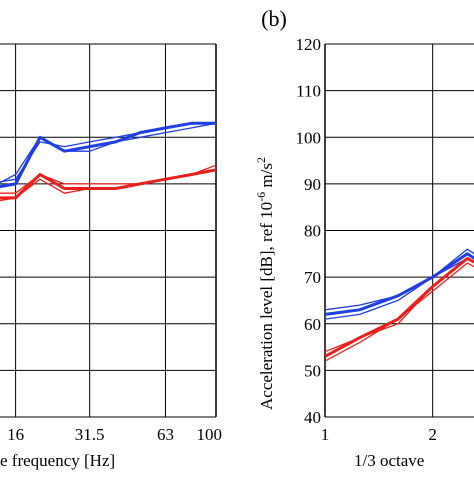  Describe the element at coordinates (312, 184) in the screenshot. I see `right-y-tick-label: 90` at that location.